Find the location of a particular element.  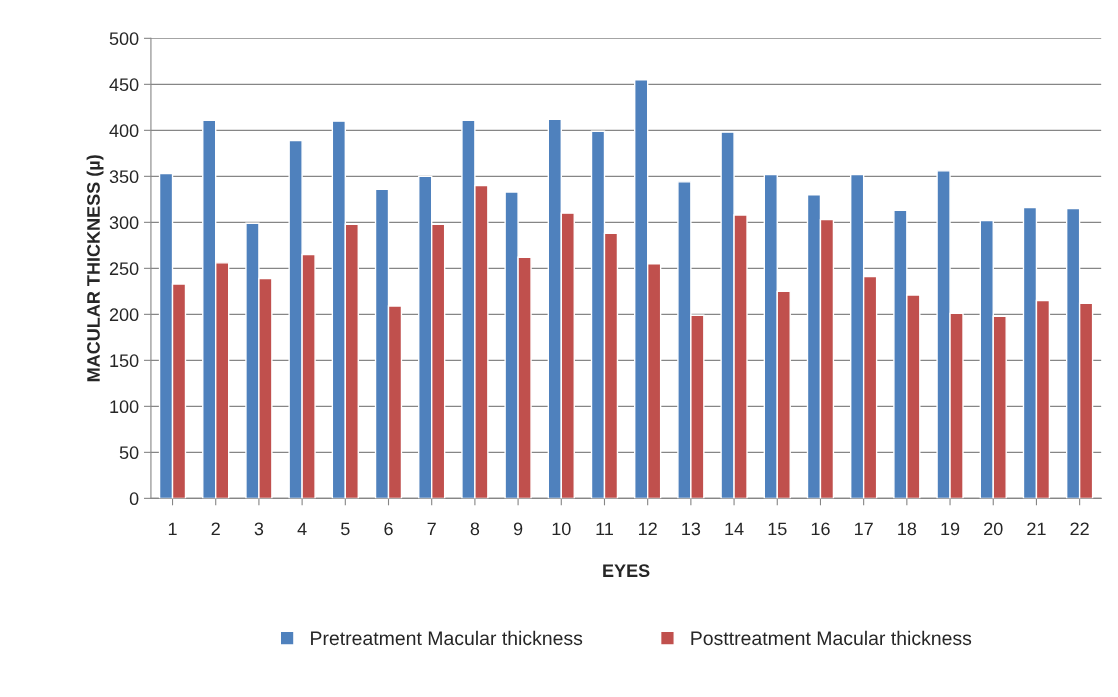

x-tick-label: 15 is located at coordinates (777, 529).